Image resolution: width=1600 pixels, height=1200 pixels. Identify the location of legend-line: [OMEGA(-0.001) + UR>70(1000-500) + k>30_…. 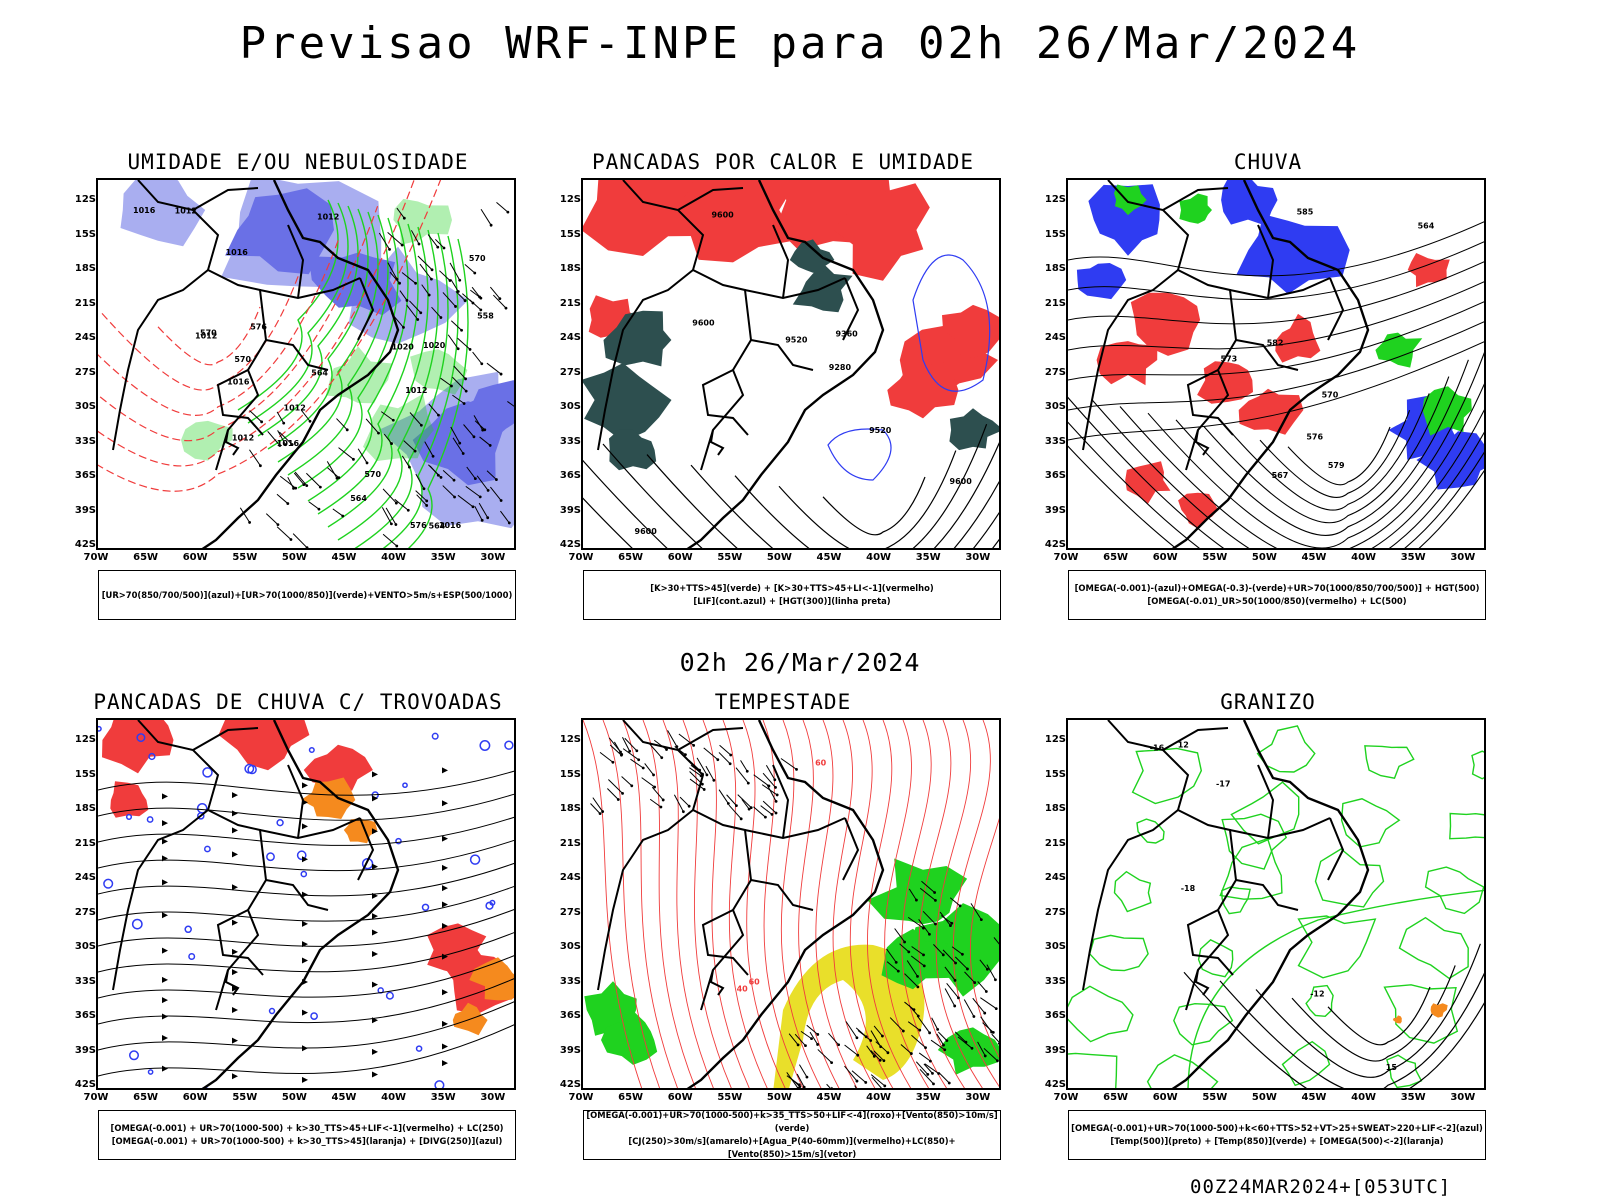
(307, 1141).